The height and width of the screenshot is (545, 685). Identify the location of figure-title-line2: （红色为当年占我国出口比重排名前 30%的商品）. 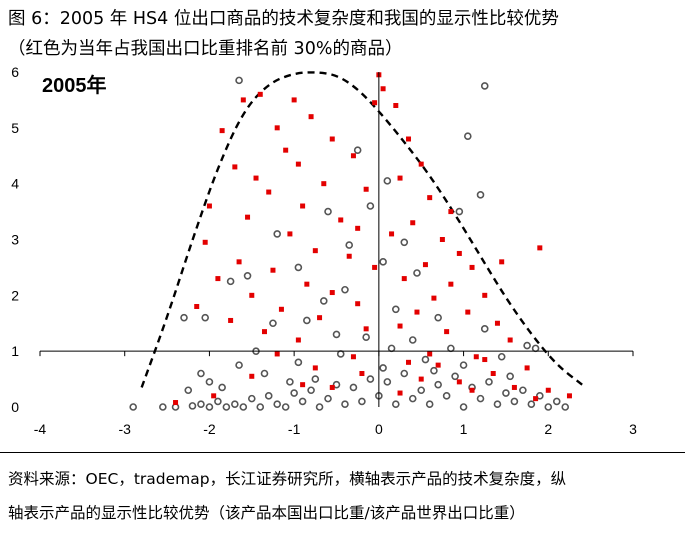
(205, 49).